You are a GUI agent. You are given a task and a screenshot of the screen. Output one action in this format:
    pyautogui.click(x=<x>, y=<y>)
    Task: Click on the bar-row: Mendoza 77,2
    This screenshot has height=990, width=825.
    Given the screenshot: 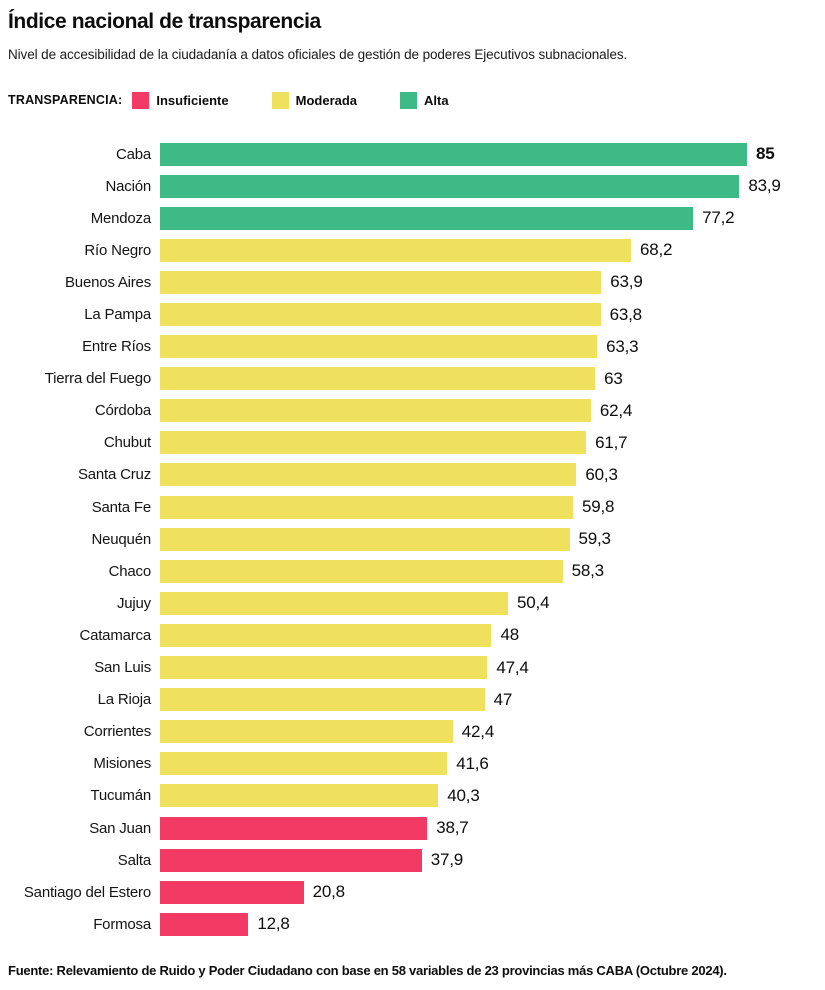 What is the action you would take?
    pyautogui.click(x=412, y=218)
    